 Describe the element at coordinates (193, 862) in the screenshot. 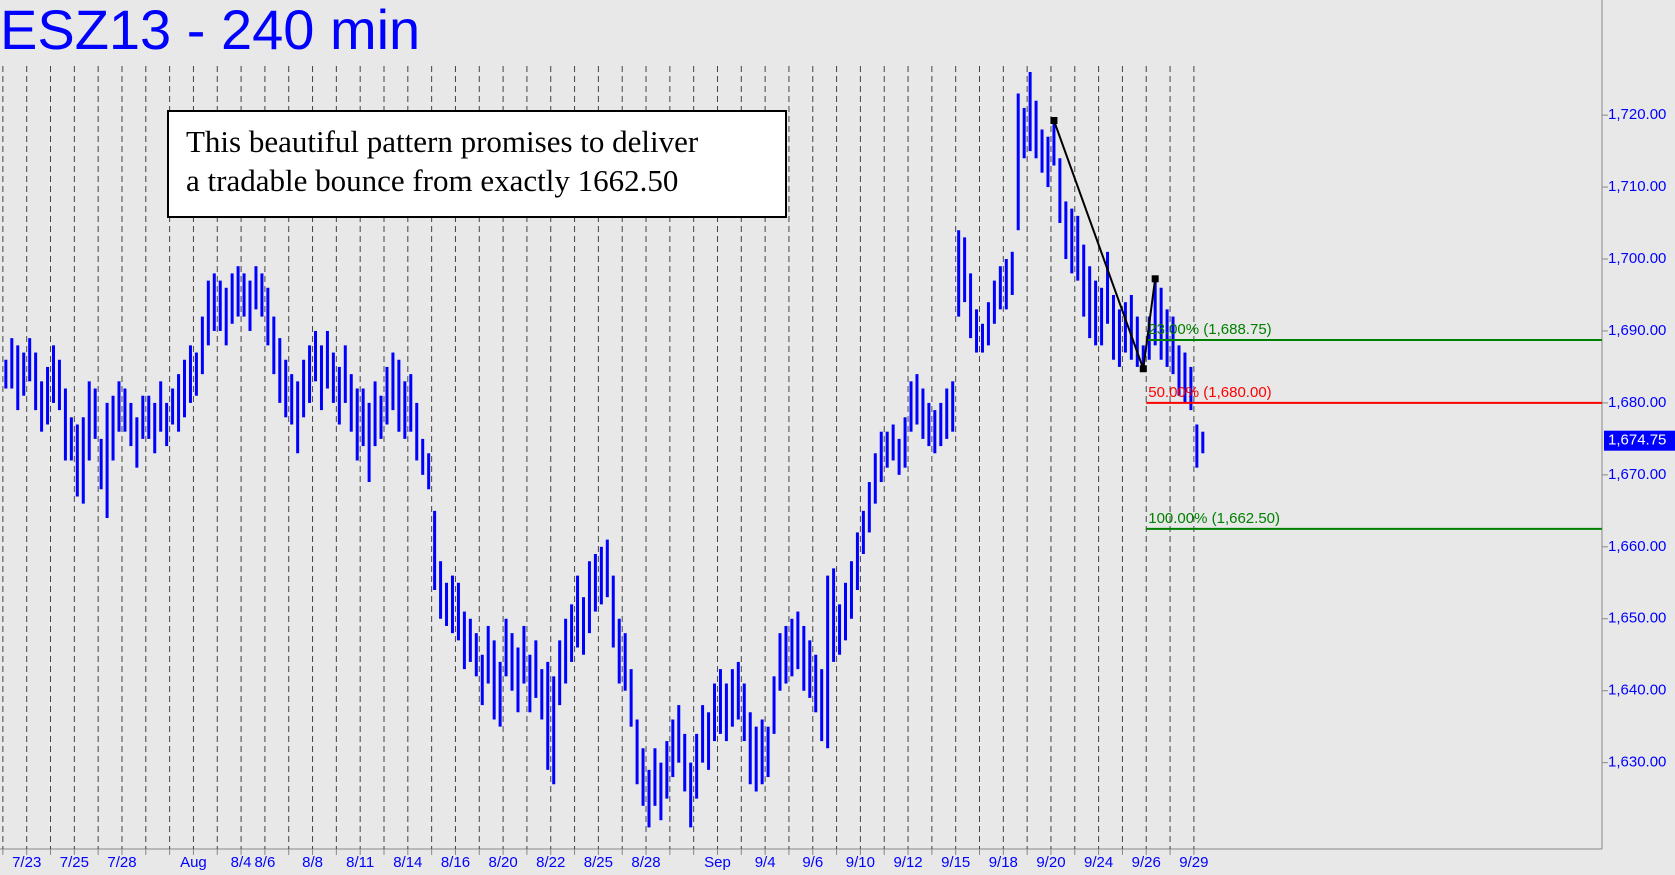

I see `x-tick-label: Aug` at that location.